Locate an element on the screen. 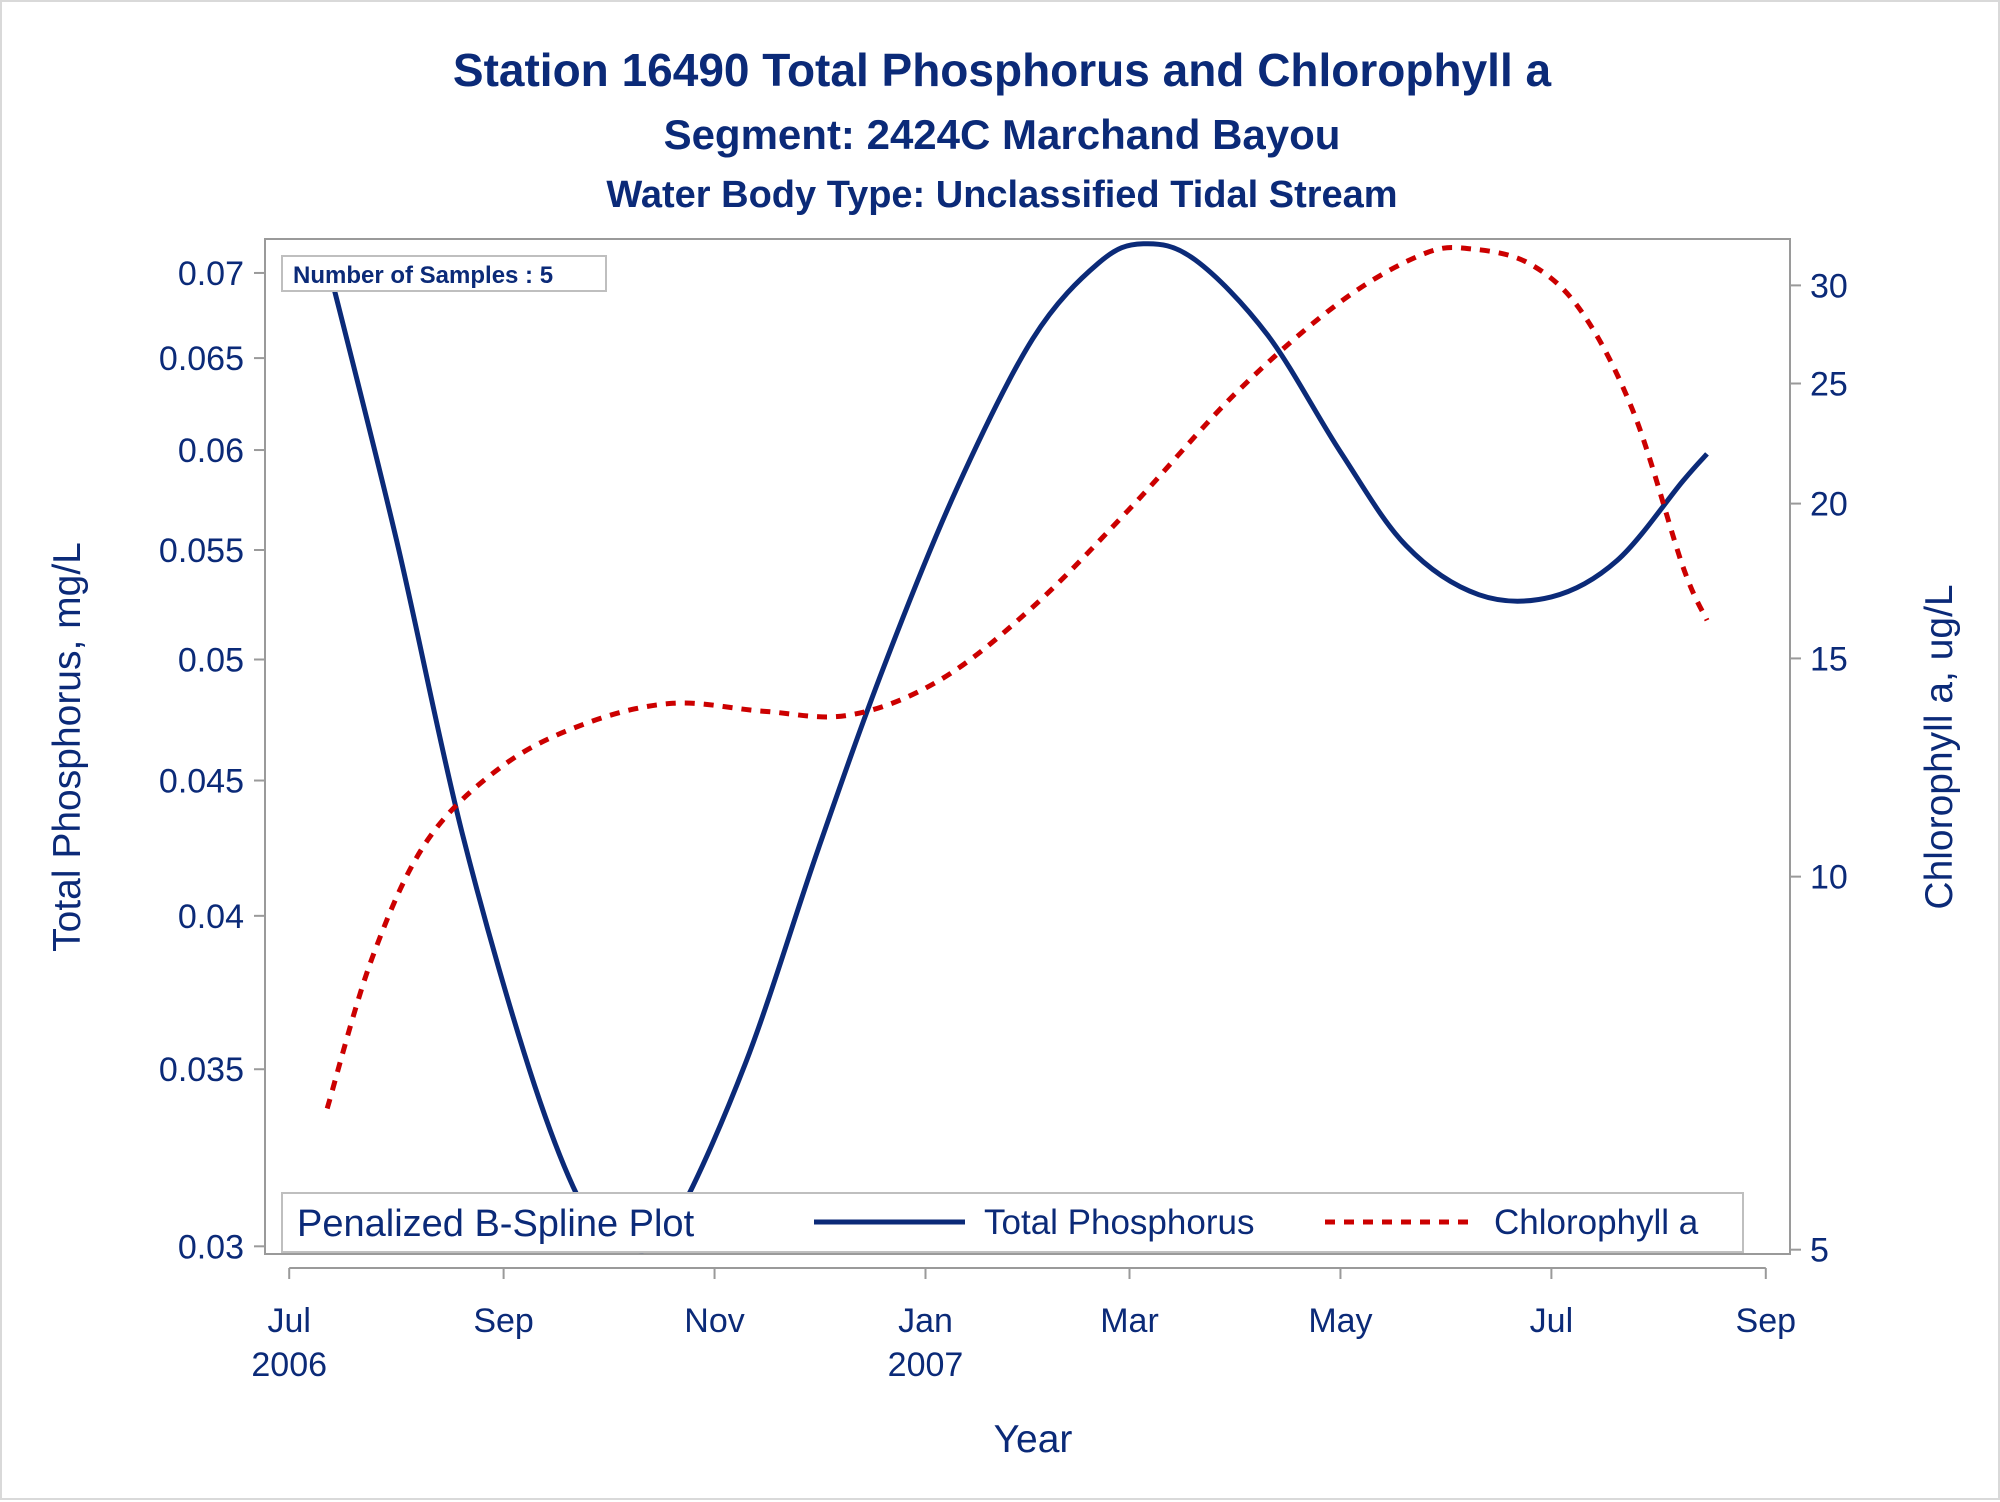 The image size is (2000, 1502). x-tick-label: May is located at coordinates (1340, 1321).